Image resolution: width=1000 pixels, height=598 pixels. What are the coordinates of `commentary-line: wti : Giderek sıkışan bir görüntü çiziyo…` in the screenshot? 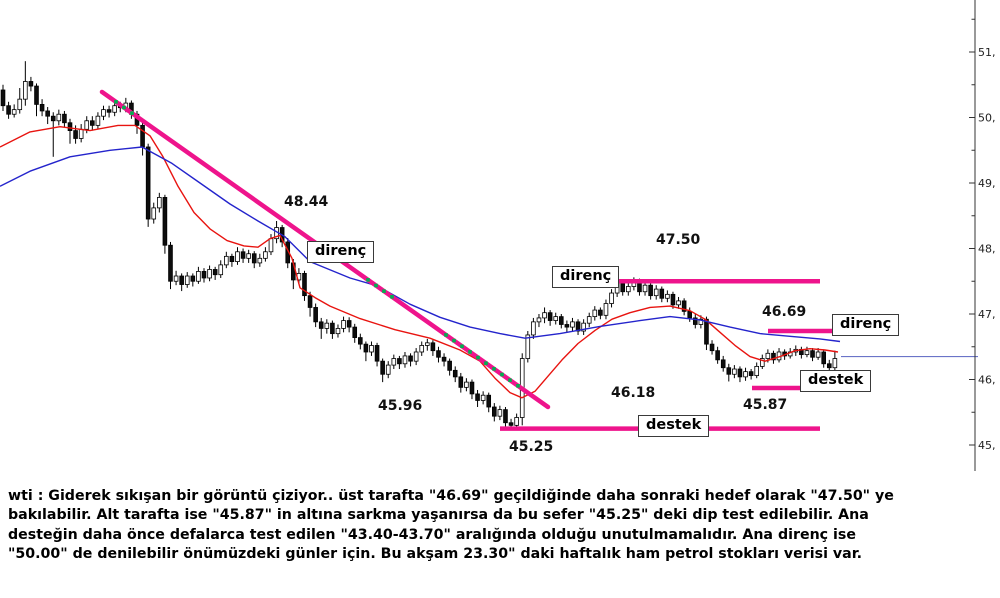 It's located at (451, 496).